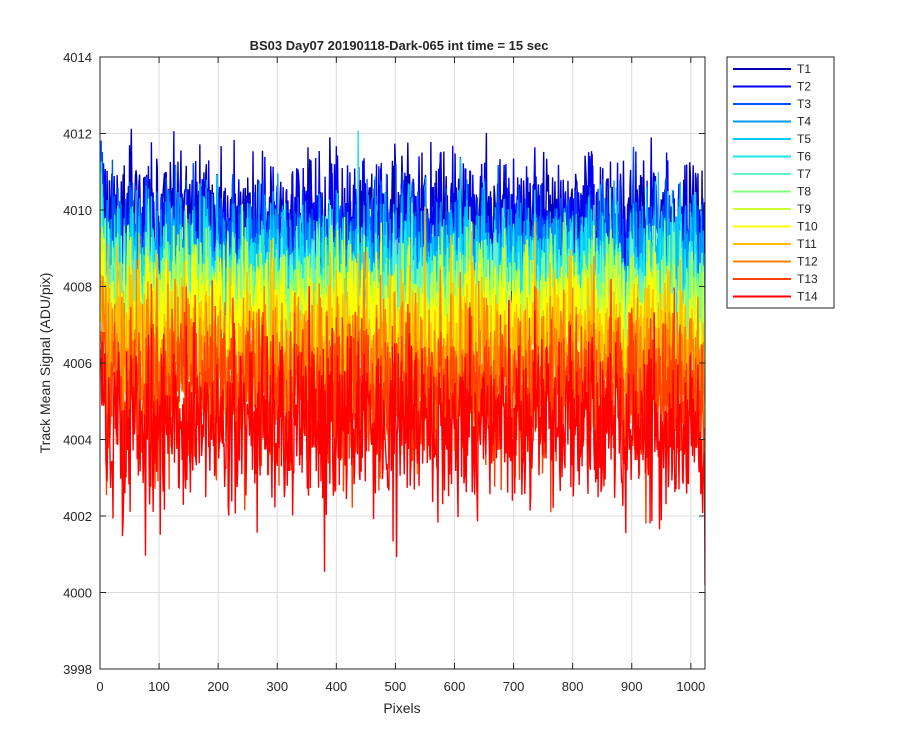  What do you see at coordinates (514, 686) in the screenshot?
I see `x-tick-label: 700` at bounding box center [514, 686].